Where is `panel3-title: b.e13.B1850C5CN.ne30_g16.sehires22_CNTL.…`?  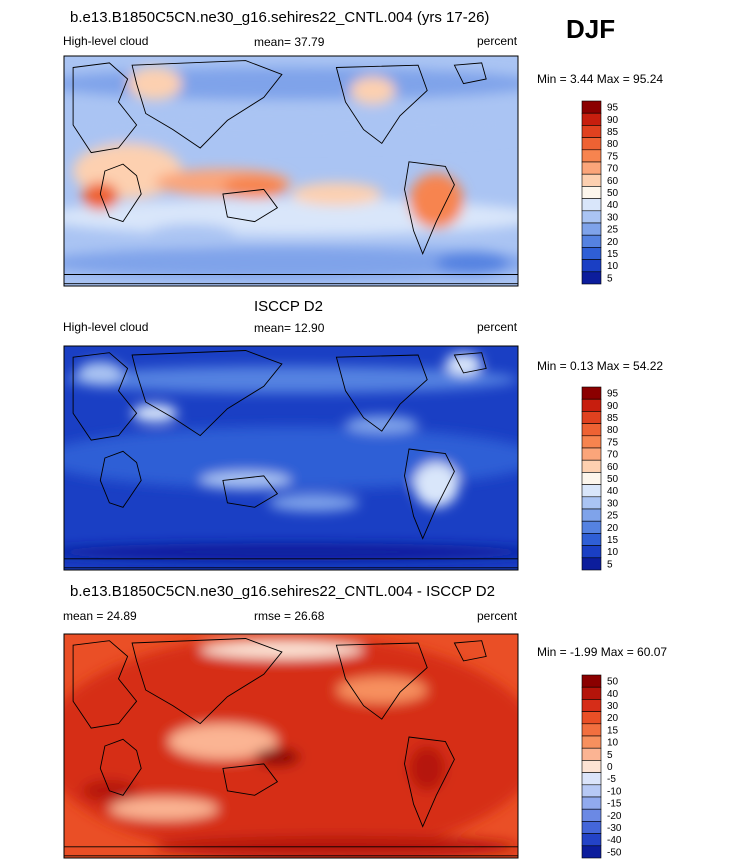 panel3-title: b.e13.B1850C5CN.ne30_g16.sehires22_CNTL.… is located at coordinates (282, 591).